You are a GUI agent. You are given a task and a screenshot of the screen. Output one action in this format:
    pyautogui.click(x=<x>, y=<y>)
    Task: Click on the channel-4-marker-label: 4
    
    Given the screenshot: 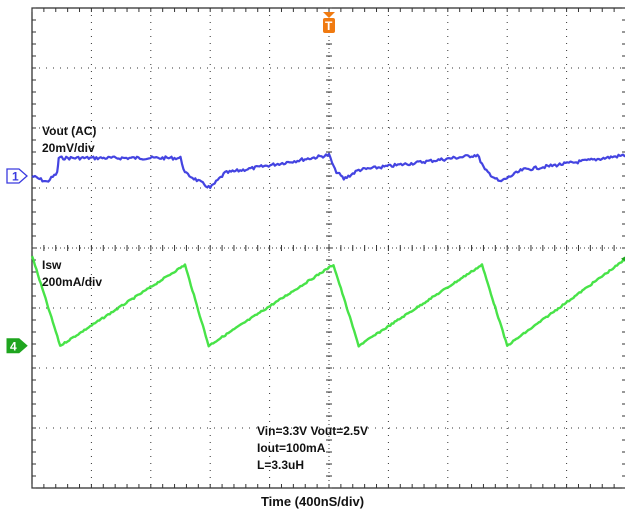 What is the action you would take?
    pyautogui.click(x=13, y=346)
    